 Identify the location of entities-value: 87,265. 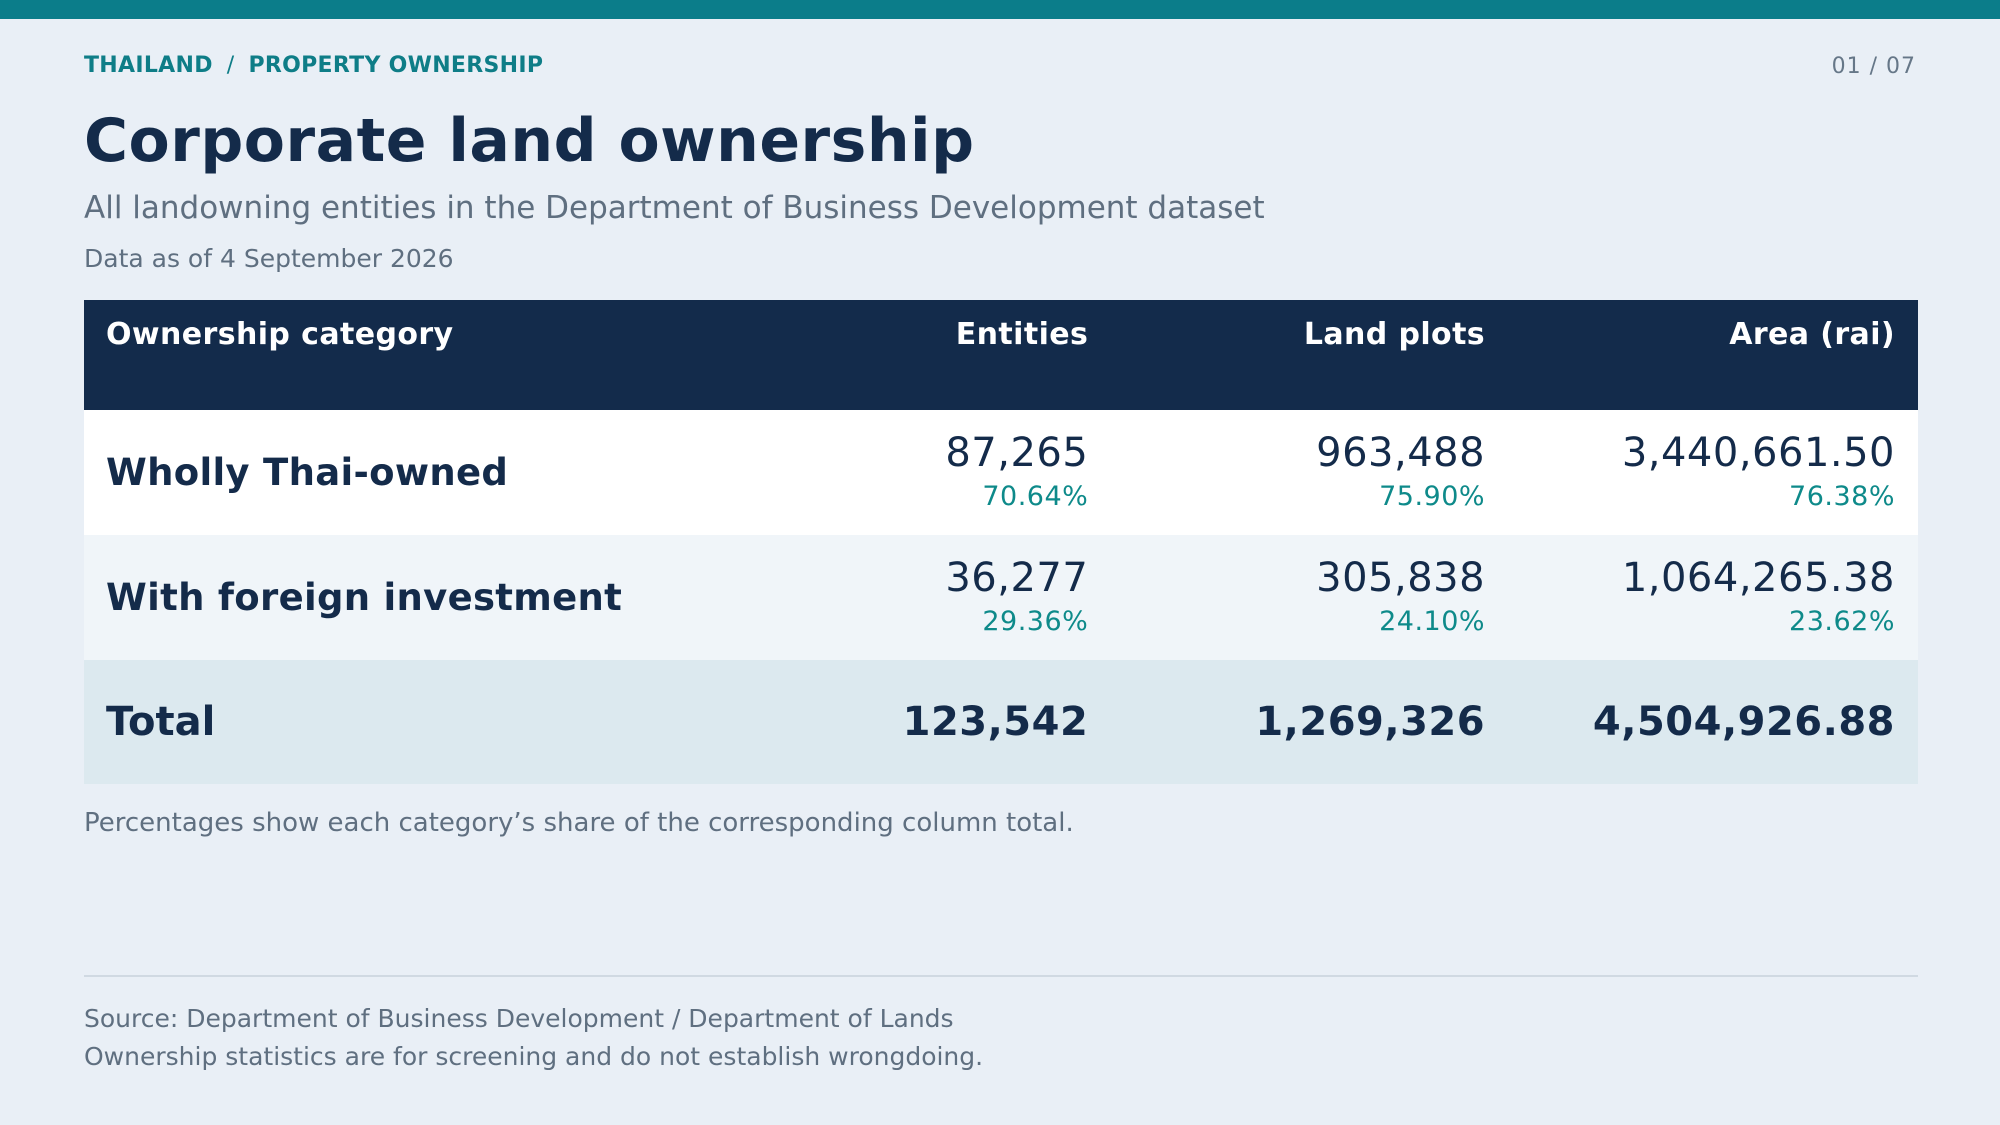
(1017, 452).